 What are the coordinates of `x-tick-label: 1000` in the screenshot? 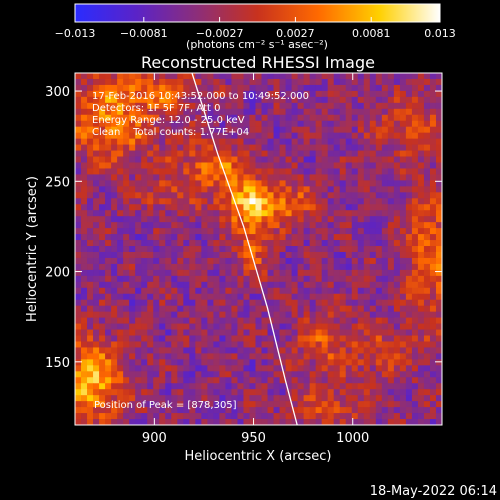 It's located at (352, 438).